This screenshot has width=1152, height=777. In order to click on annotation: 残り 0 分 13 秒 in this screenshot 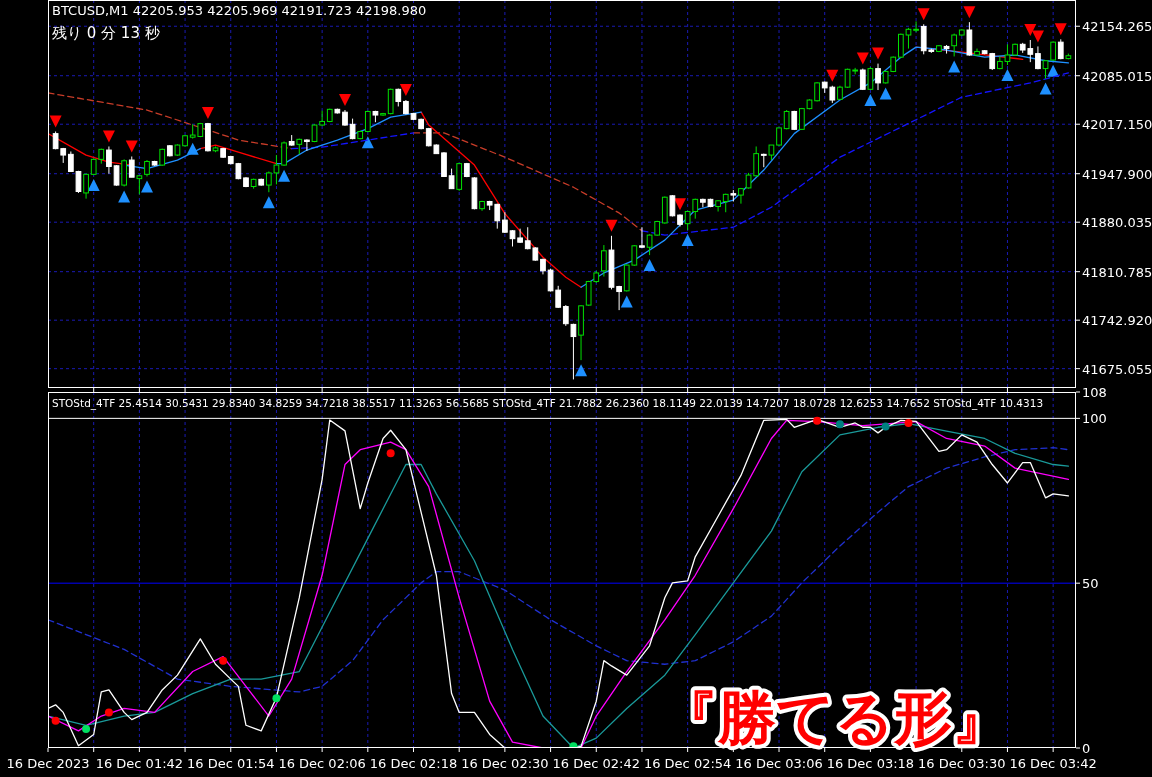, I will do `click(106, 33)`.